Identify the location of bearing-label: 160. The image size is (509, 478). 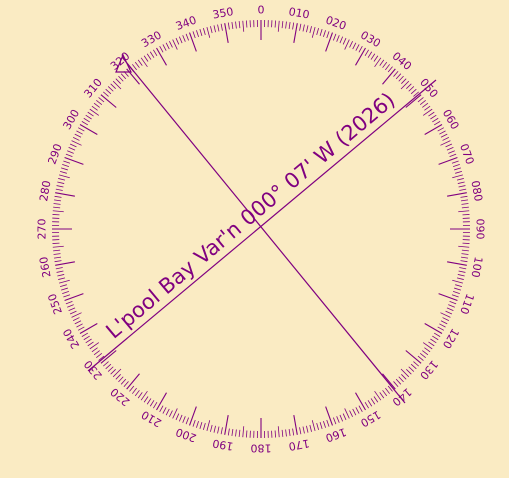
(336, 434).